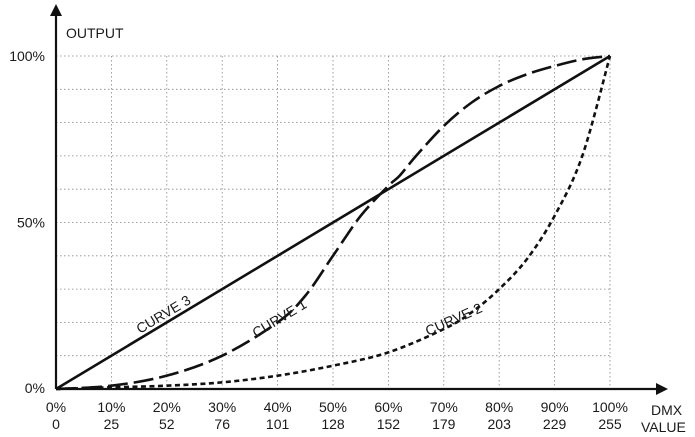 The image size is (695, 437). What do you see at coordinates (278, 407) in the screenshot?
I see `x-tick-label-percent: 40%` at bounding box center [278, 407].